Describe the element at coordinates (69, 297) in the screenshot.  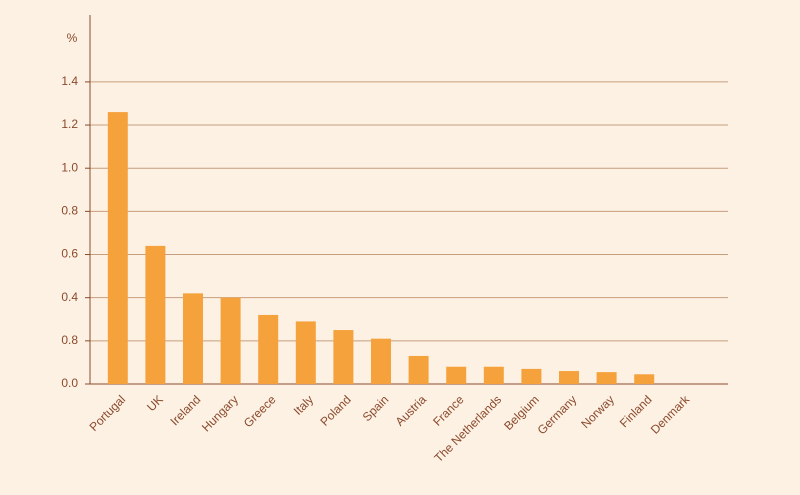
I see `y-tick-label: 0.4` at that location.